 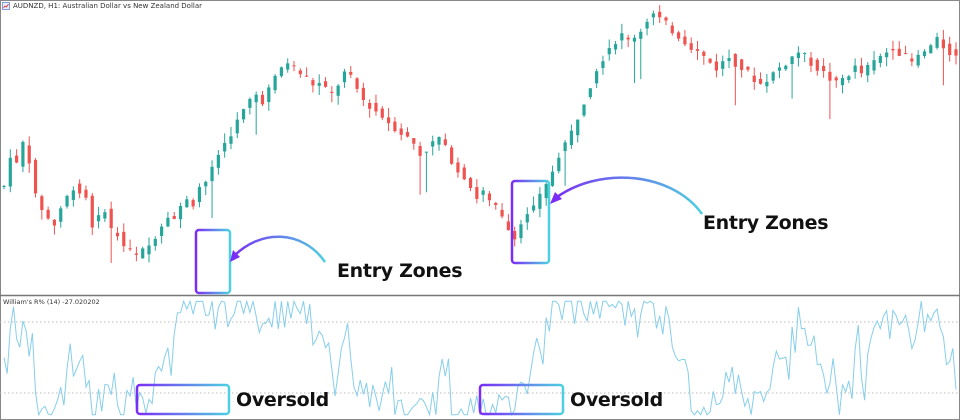 I want to click on indicator-label: William's R% (14) -27.020202, so click(x=51, y=302).